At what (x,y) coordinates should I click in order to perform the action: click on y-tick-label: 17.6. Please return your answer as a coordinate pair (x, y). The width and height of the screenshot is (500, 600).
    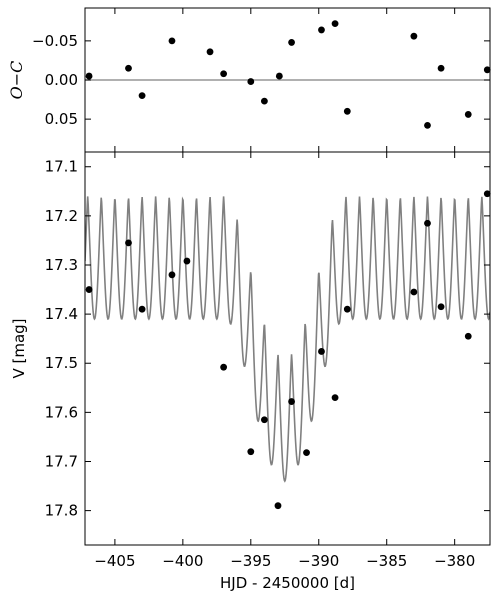
    Looking at the image, I should click on (61, 412).